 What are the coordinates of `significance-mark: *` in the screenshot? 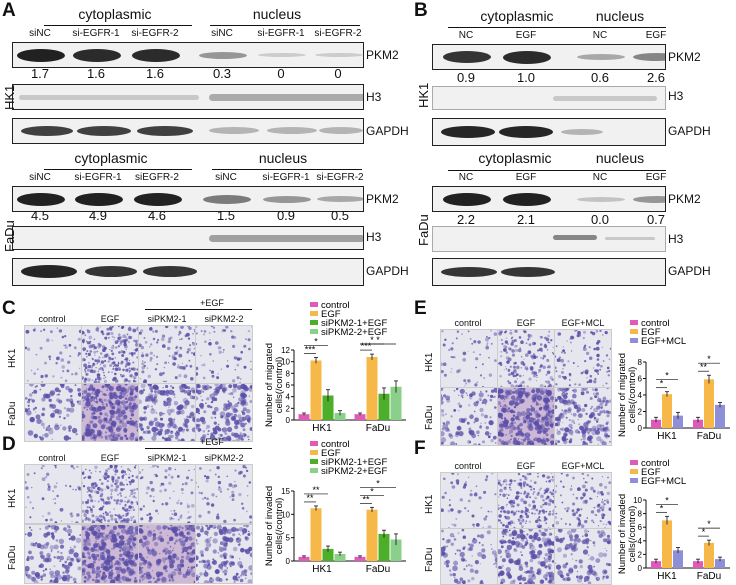 It's located at (316, 342).